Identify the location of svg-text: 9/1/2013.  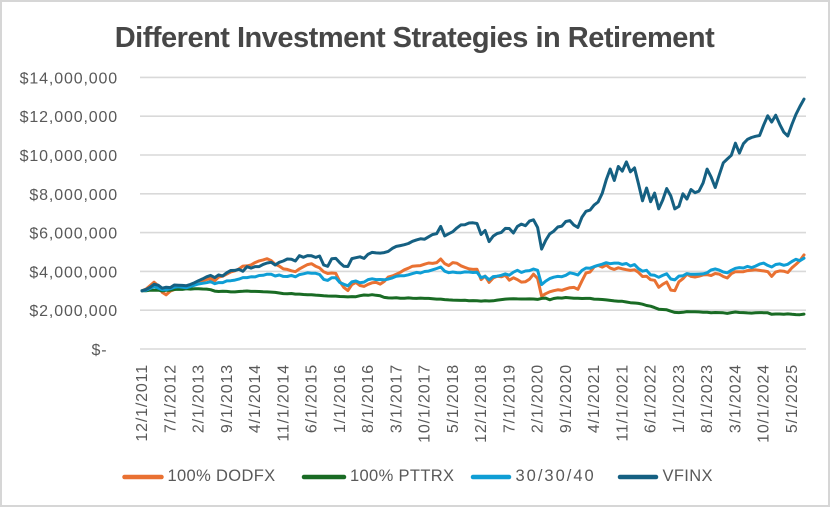
(227, 398).